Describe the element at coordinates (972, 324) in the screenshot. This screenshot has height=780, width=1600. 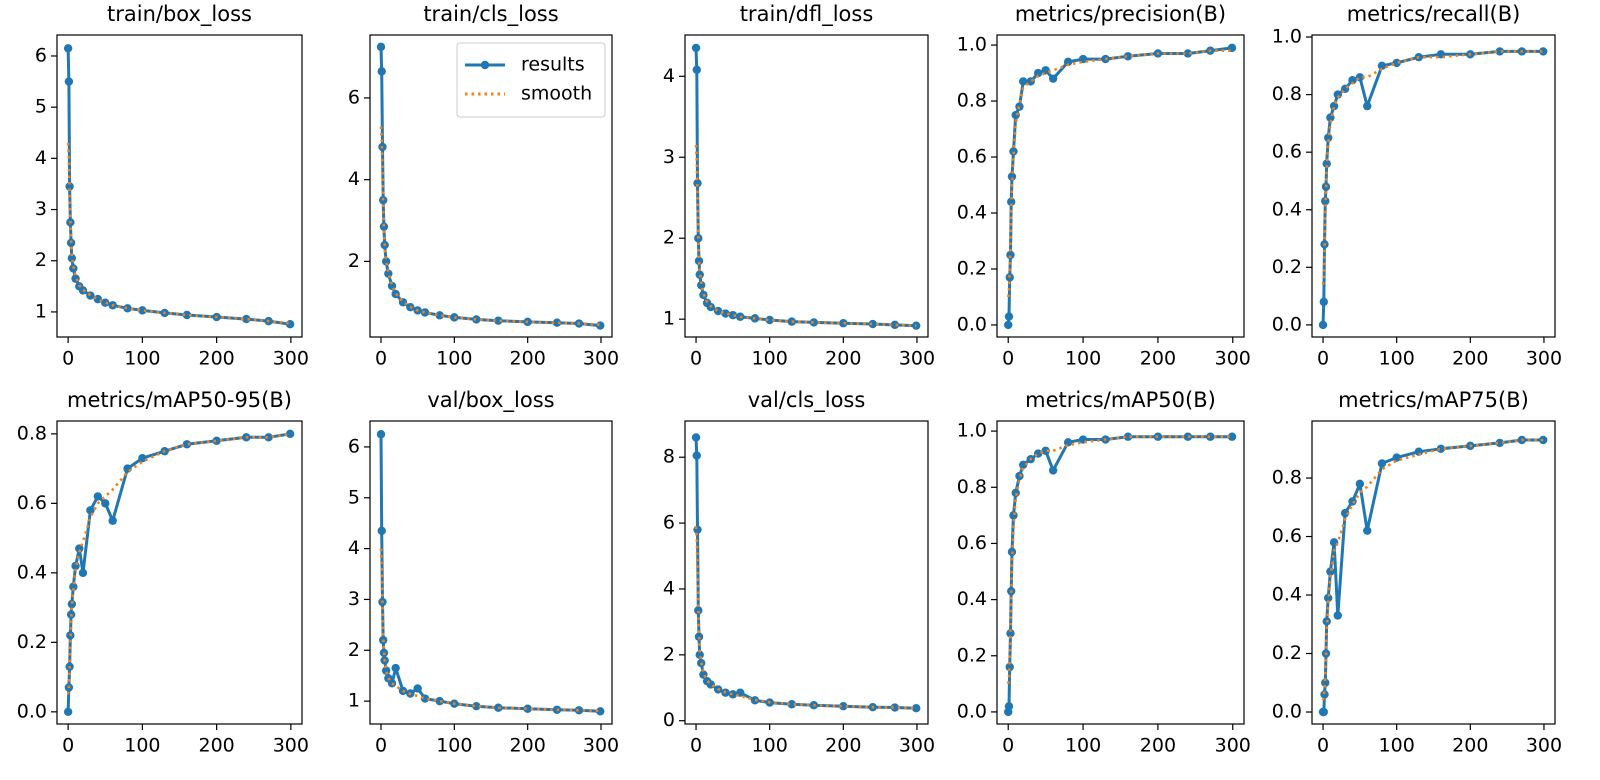
I see `y-tick-label: 0.0` at that location.